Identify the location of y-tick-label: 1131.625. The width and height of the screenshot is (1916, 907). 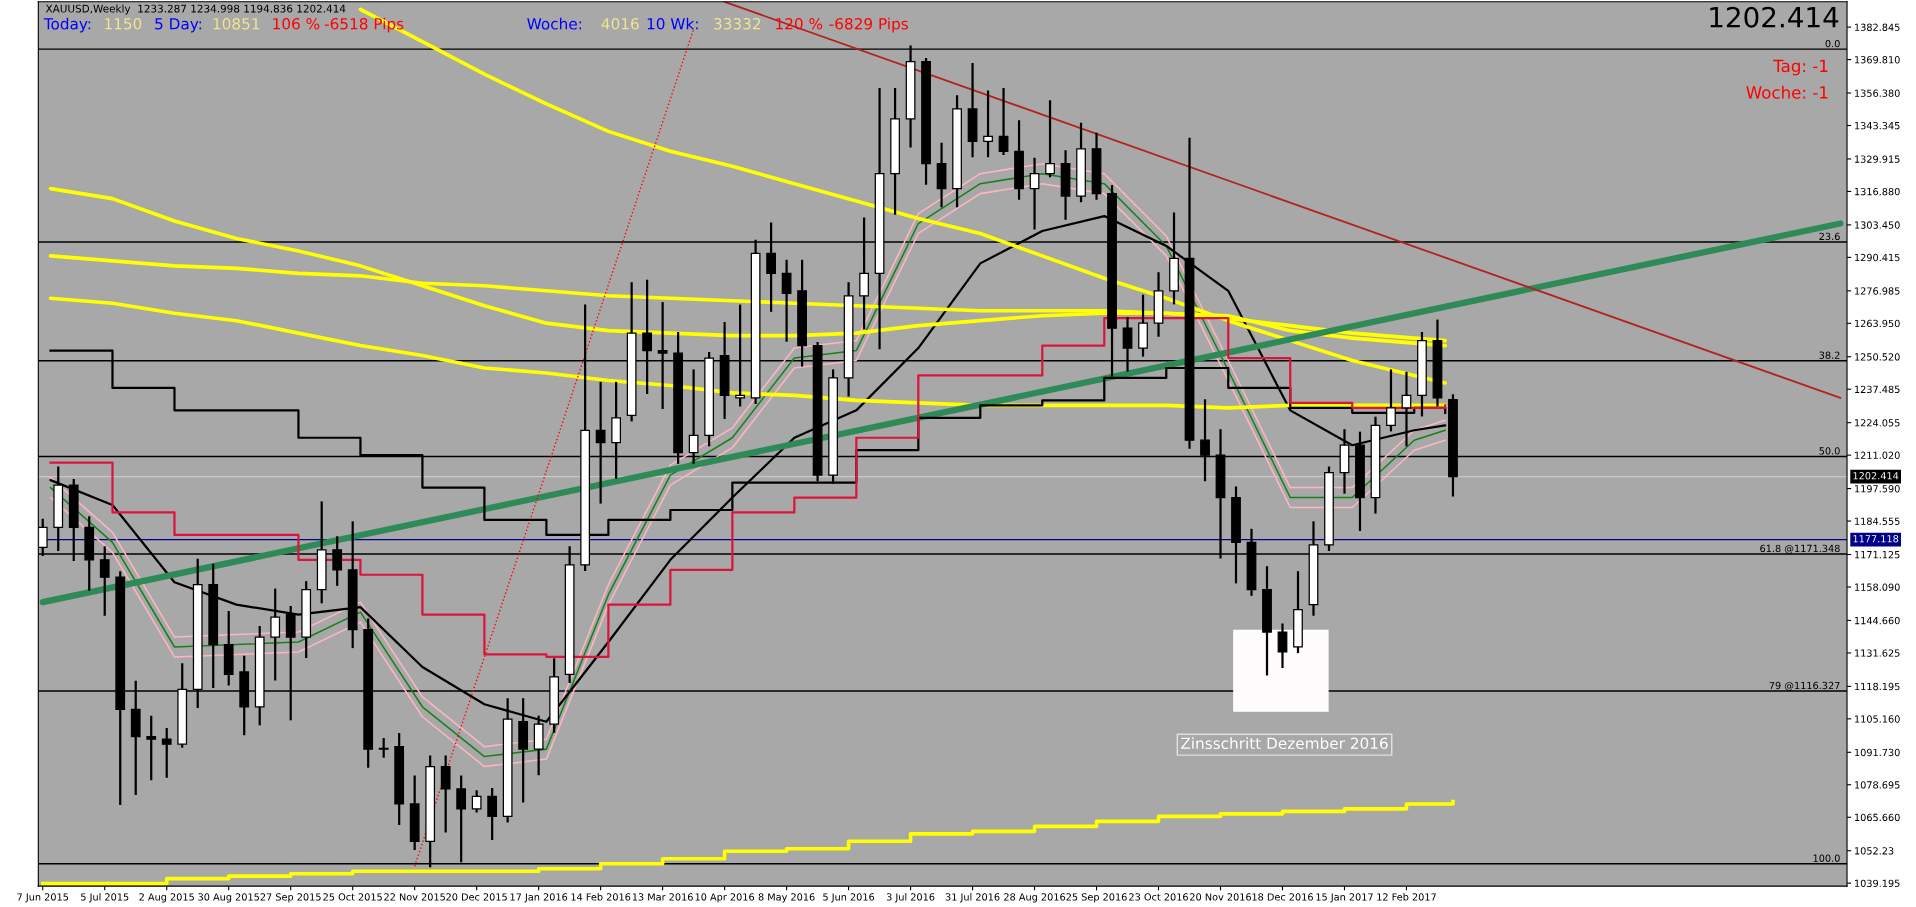
(1877, 653).